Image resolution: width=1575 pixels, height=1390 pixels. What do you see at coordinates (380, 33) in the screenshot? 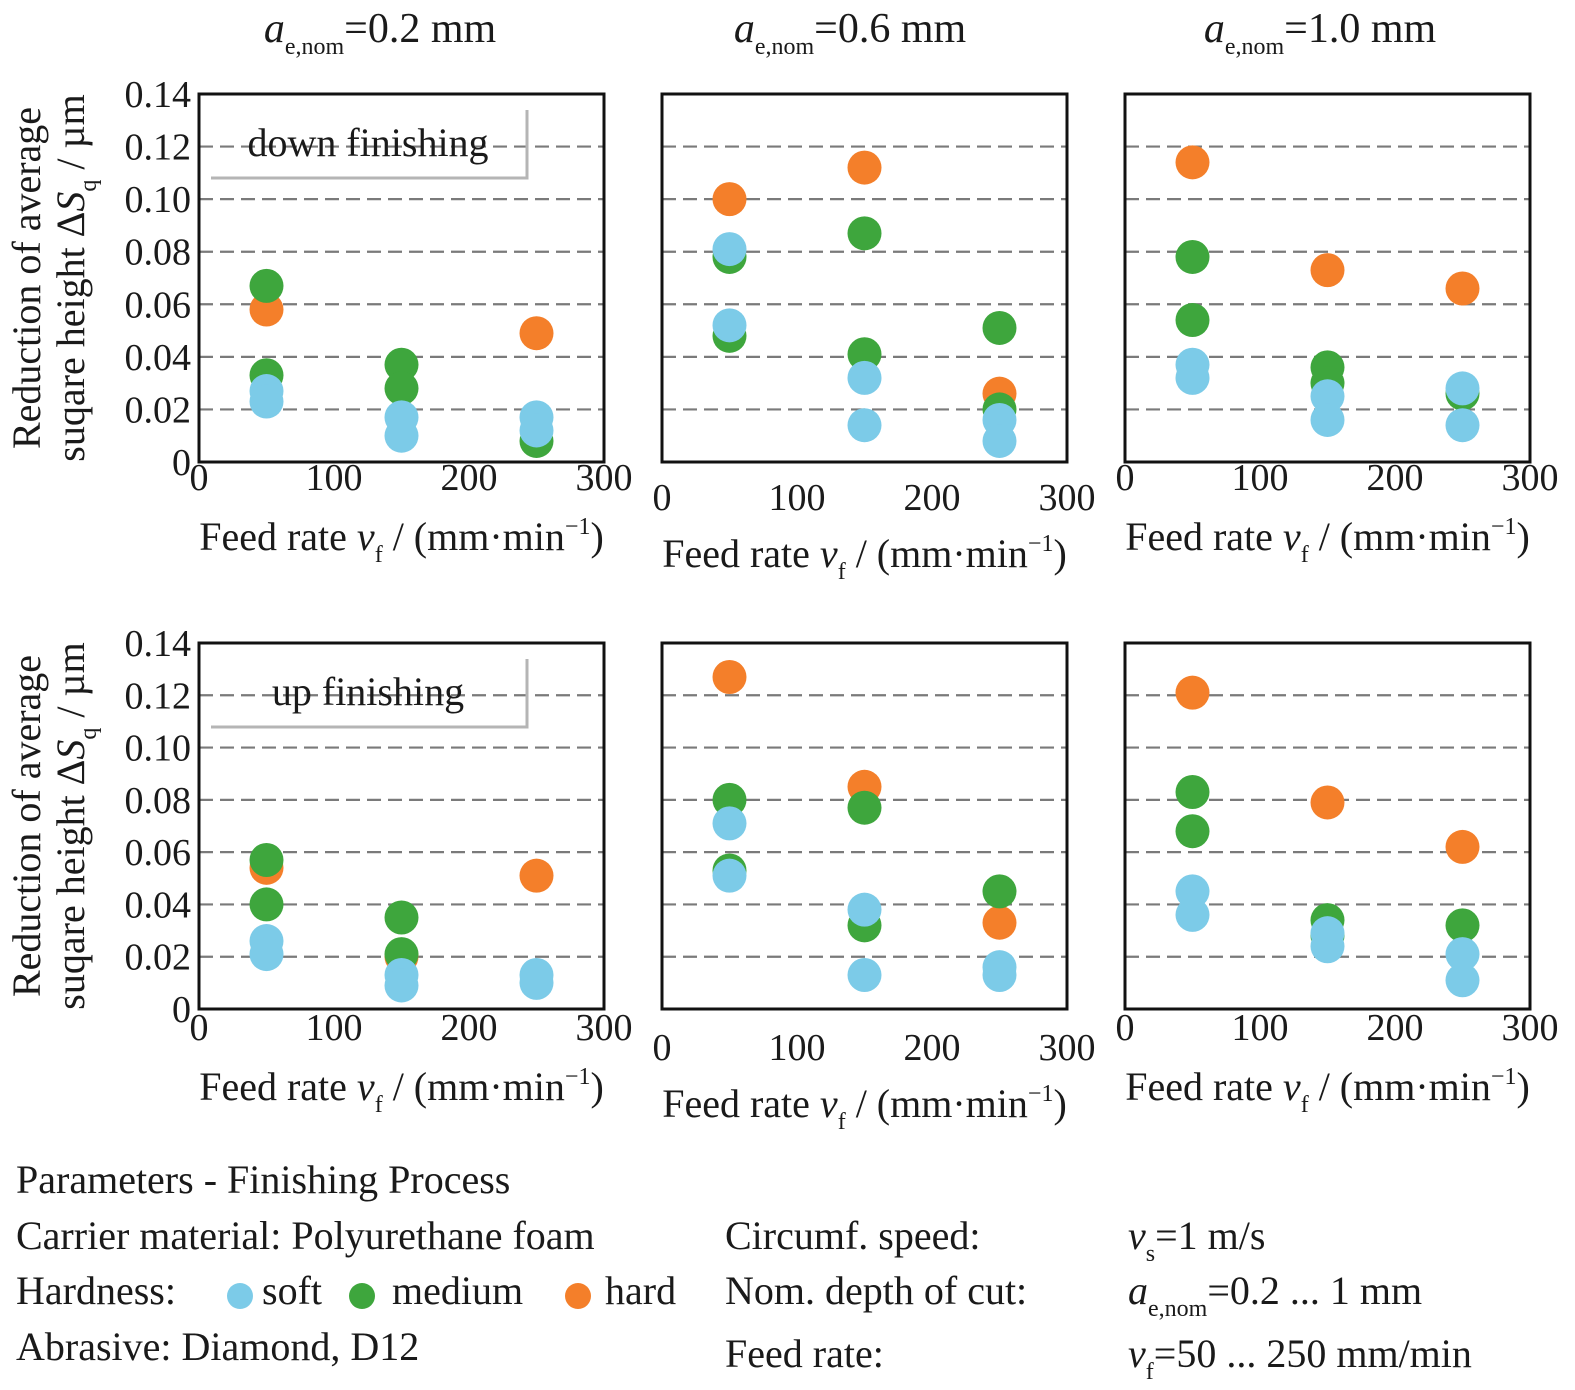
I see `column-title: ae,nom=0.2 mm` at bounding box center [380, 33].